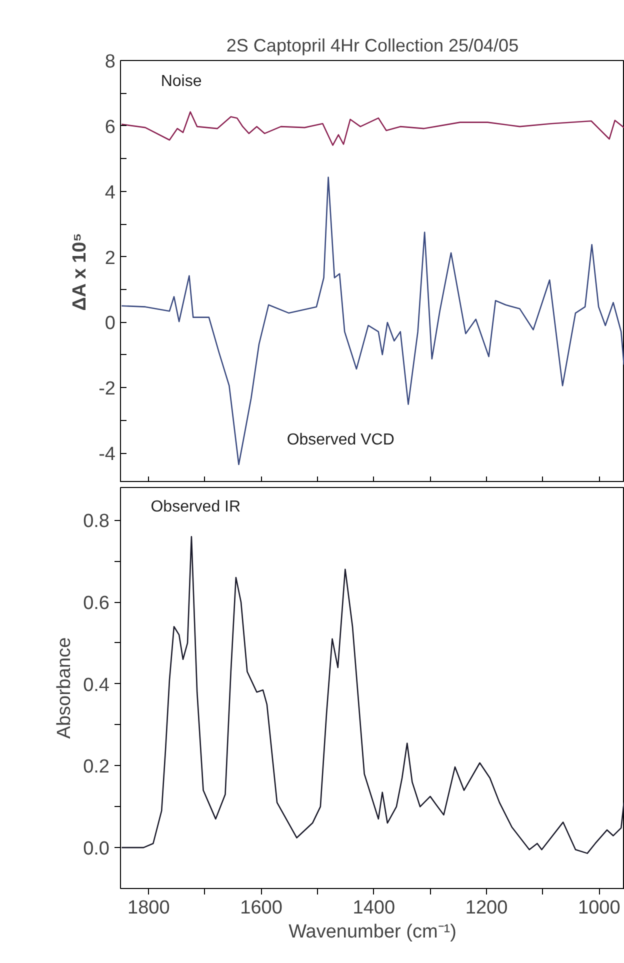  What do you see at coordinates (110, 193) in the screenshot?
I see `y-tick-label: 4` at bounding box center [110, 193].